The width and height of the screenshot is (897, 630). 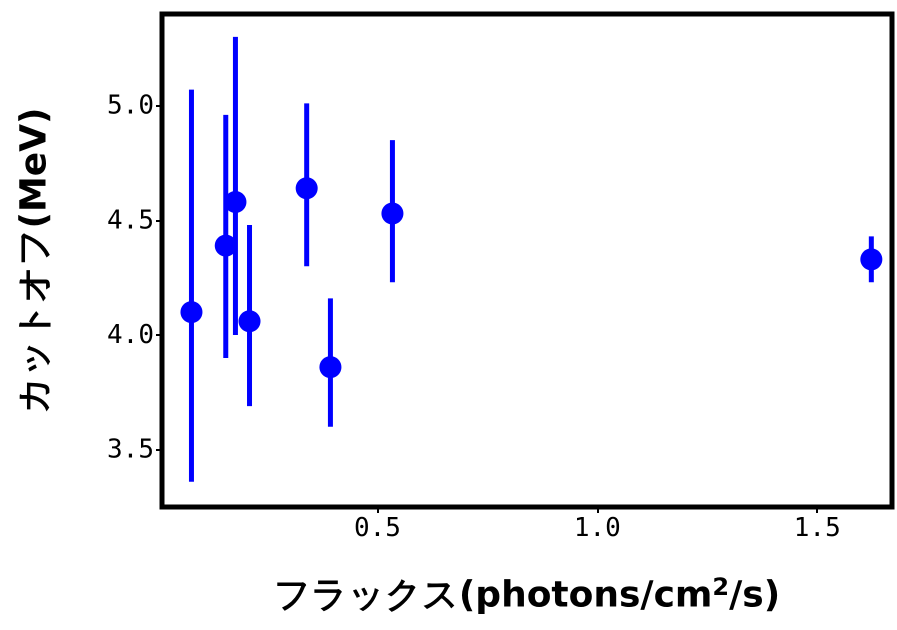 What do you see at coordinates (130, 449) in the screenshot?
I see `y-tick-label: 3.5` at bounding box center [130, 449].